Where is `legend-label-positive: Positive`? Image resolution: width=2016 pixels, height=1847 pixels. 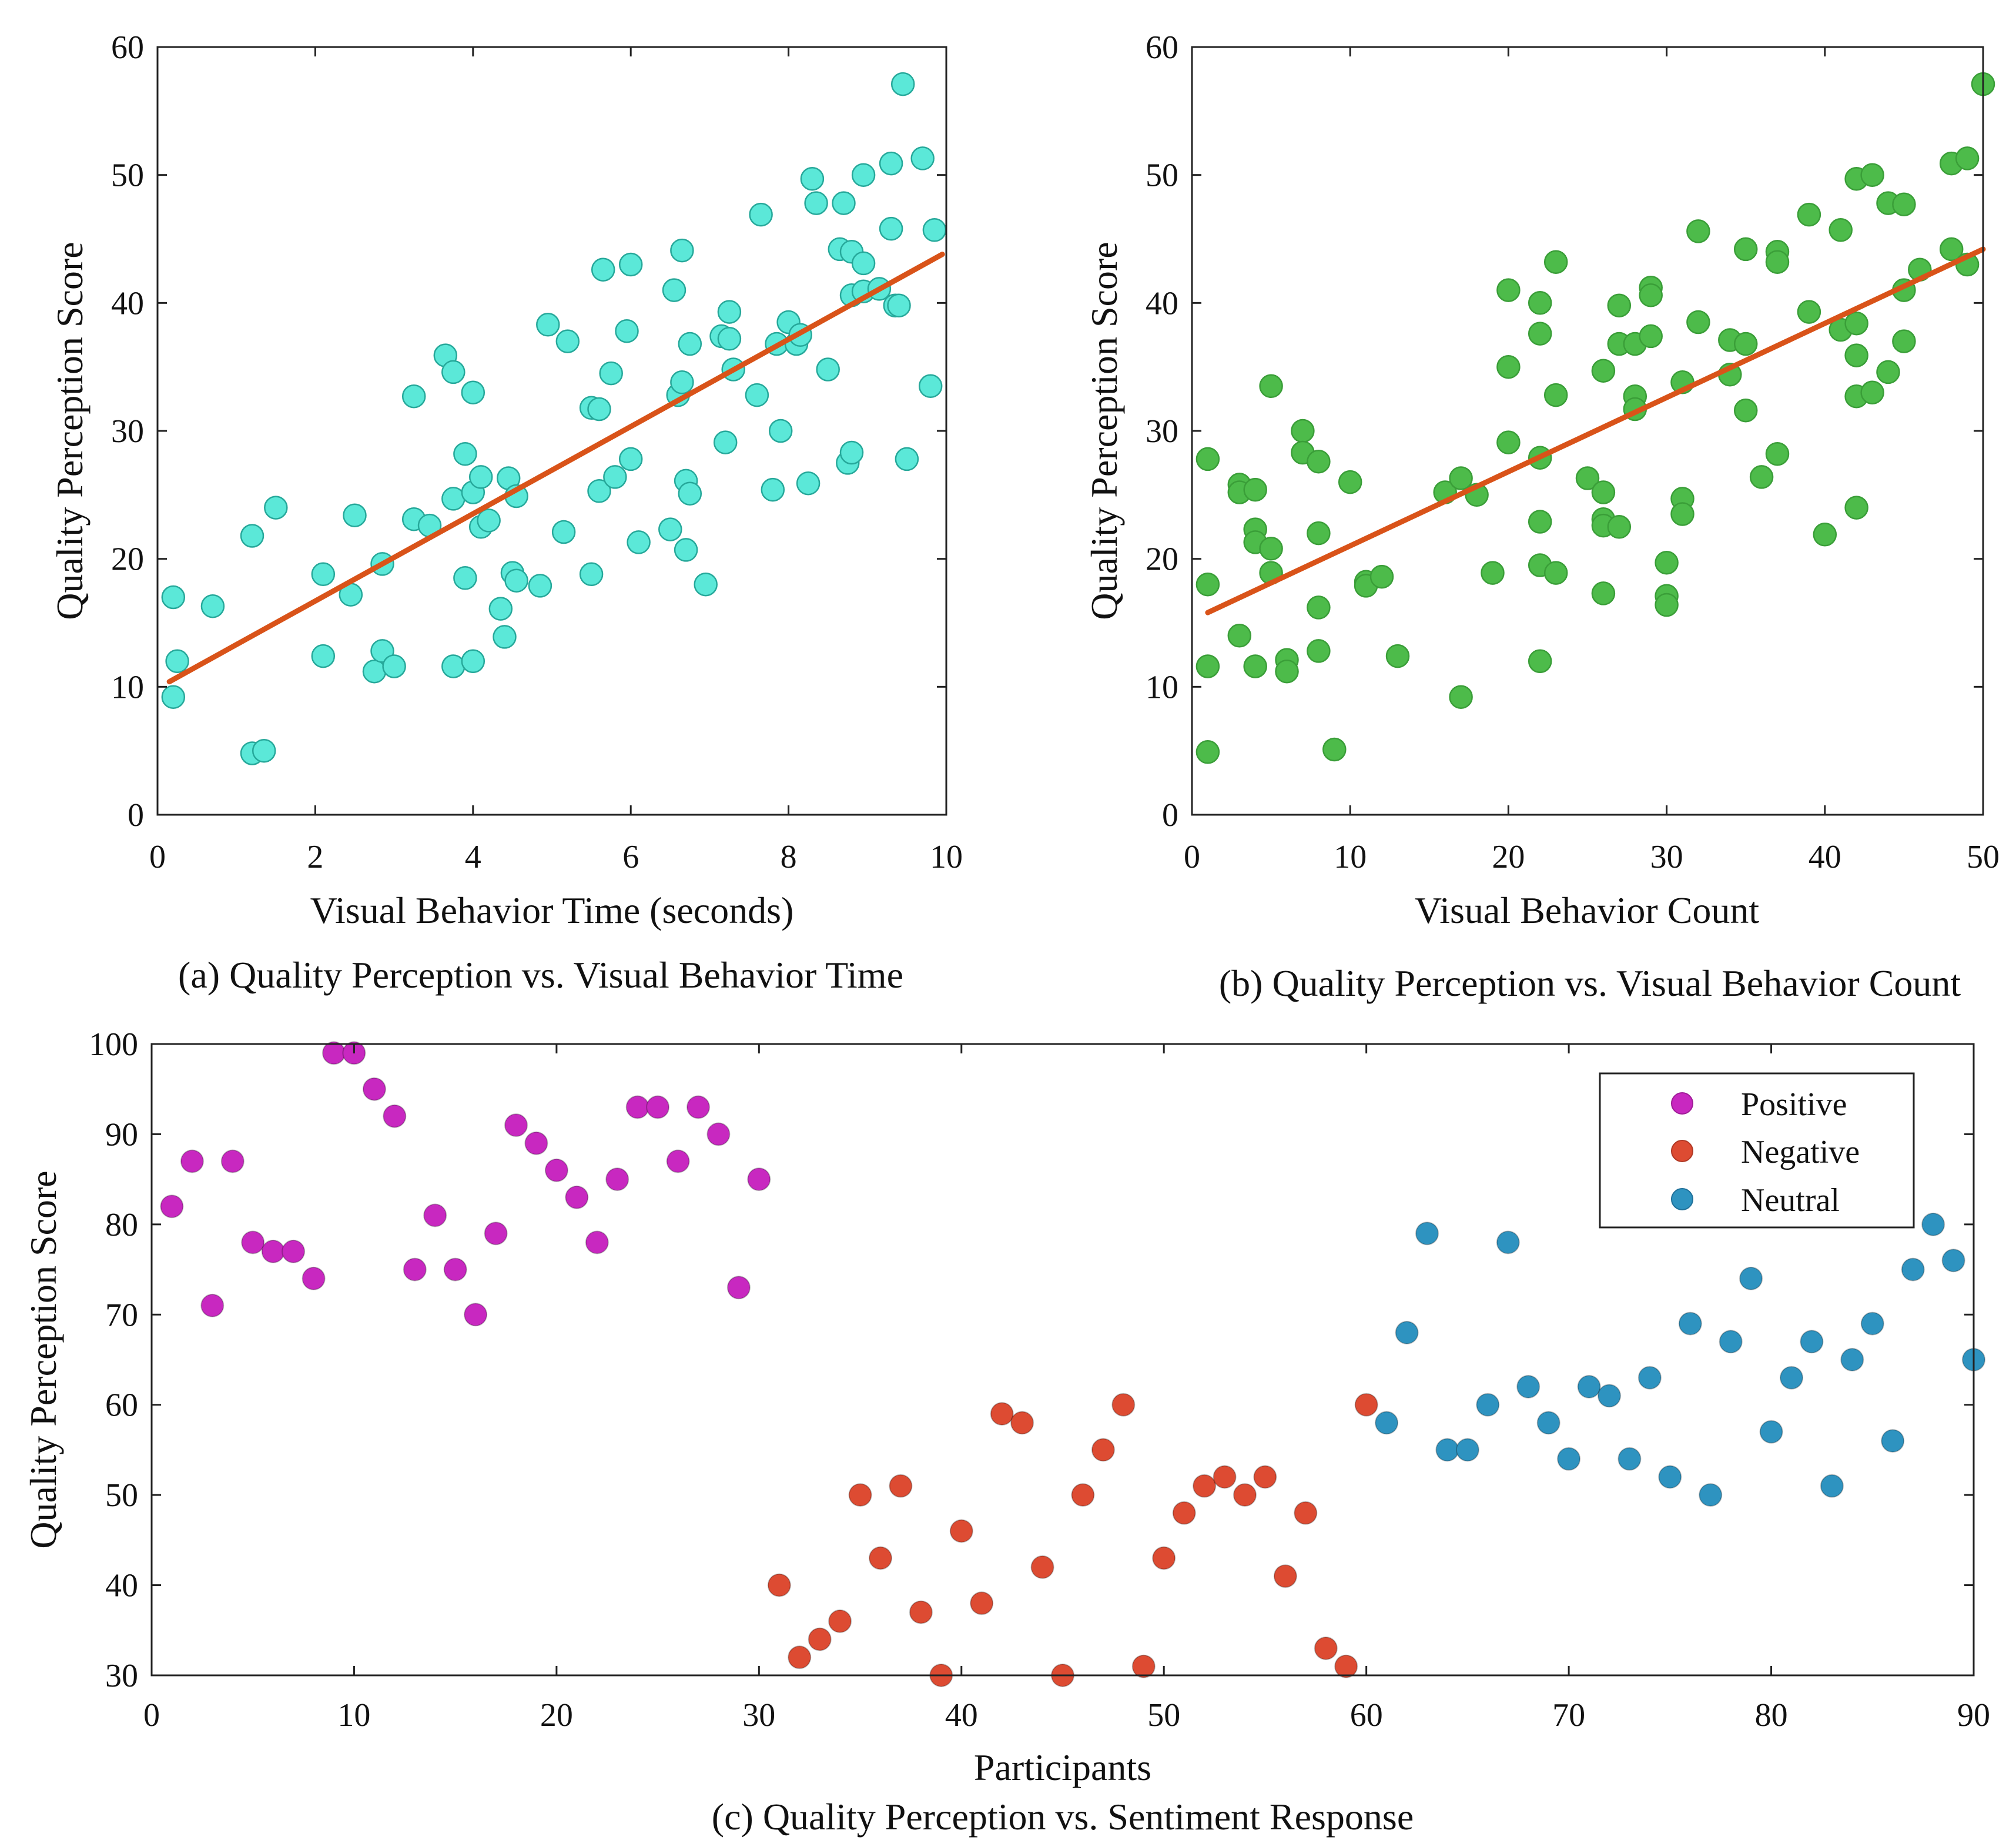
legend-label-positive: Positive is located at coordinates (1794, 1104).